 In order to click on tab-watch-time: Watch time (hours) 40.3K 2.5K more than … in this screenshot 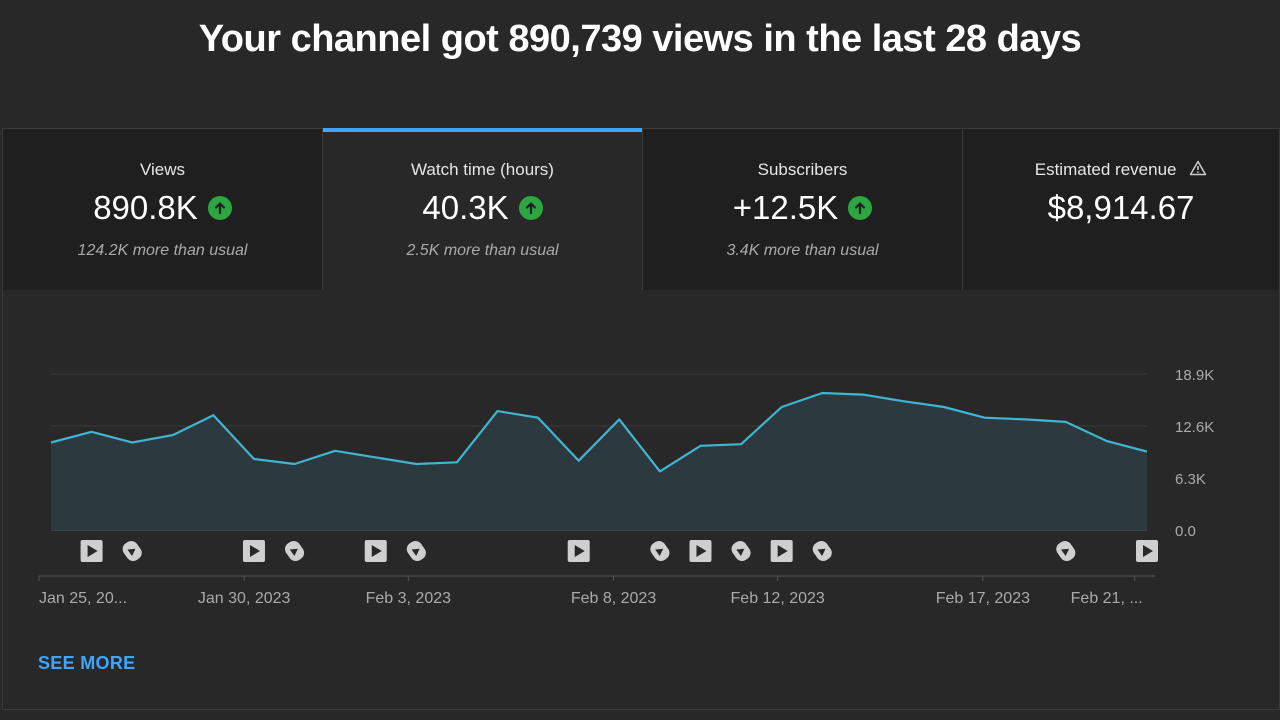, I will do `click(483, 209)`.